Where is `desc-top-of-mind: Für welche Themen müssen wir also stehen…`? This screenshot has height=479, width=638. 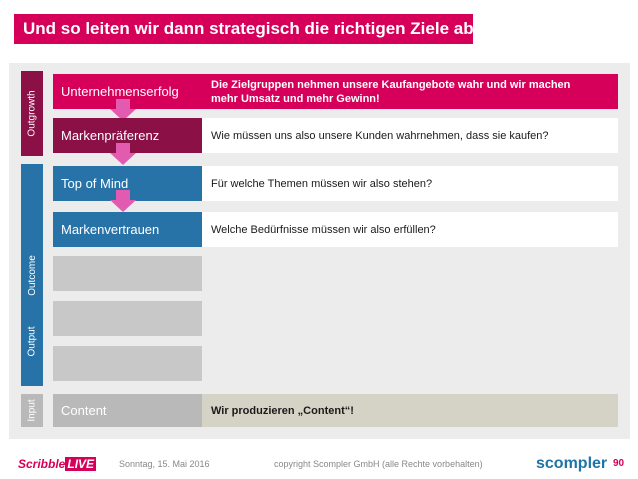 desc-top-of-mind: Für welche Themen müssen wir also stehen… is located at coordinates (410, 183).